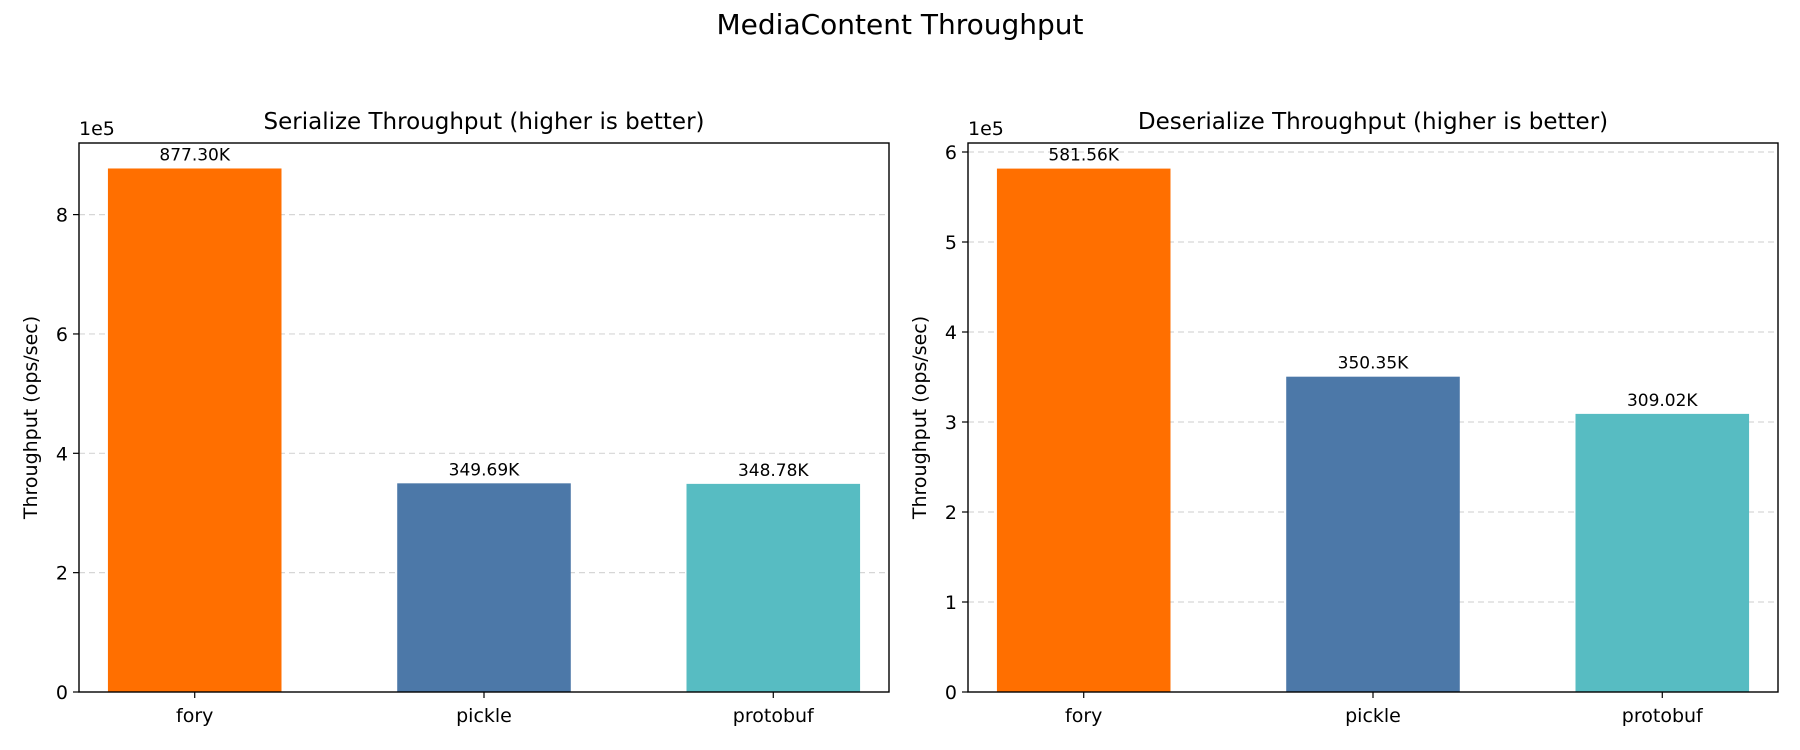 This screenshot has height=750, width=1800. What do you see at coordinates (194, 155) in the screenshot?
I see `data-label-fory-1: 877.30K` at bounding box center [194, 155].